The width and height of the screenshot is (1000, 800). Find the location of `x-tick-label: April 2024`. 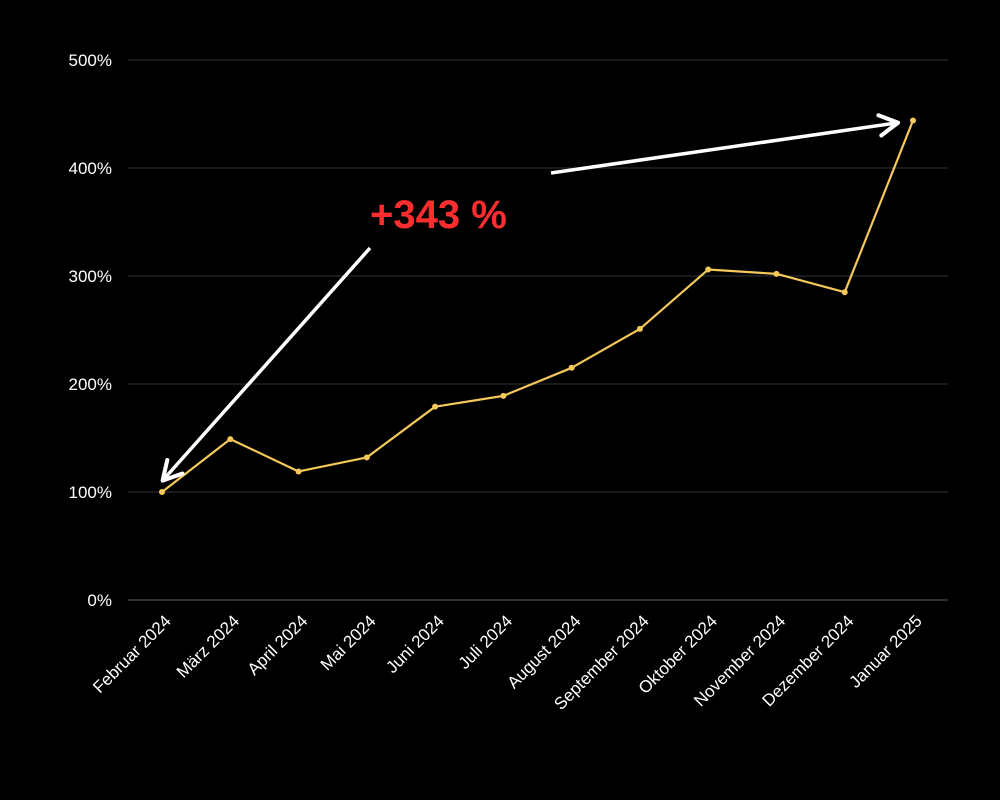

x-tick-label: April 2024 is located at coordinates (278, 645).